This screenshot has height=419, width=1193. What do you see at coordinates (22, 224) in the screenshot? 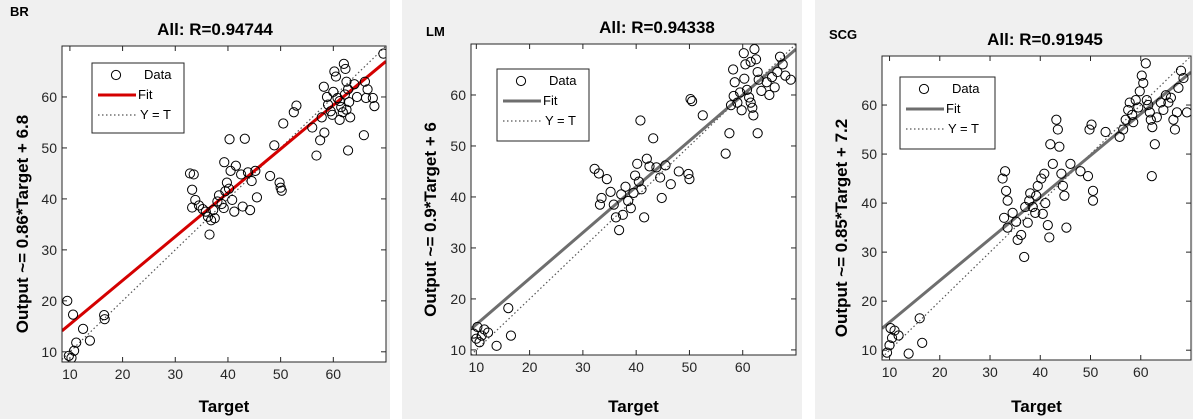
I see `y-axis-label: Output ~= 0.86*Target + 6.8` at bounding box center [22, 224].